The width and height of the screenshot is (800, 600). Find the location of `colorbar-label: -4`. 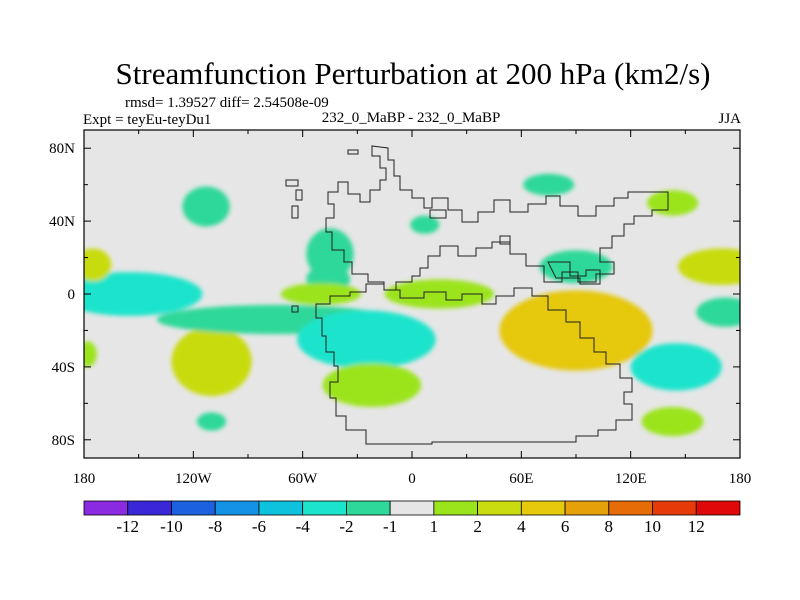

colorbar-label: -4 is located at coordinates (303, 526).